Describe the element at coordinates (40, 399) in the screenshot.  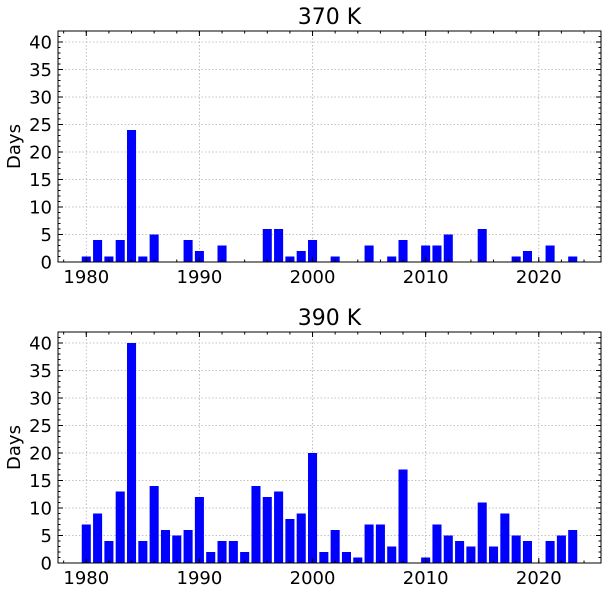
I see `y-tick-label: 30` at that location.